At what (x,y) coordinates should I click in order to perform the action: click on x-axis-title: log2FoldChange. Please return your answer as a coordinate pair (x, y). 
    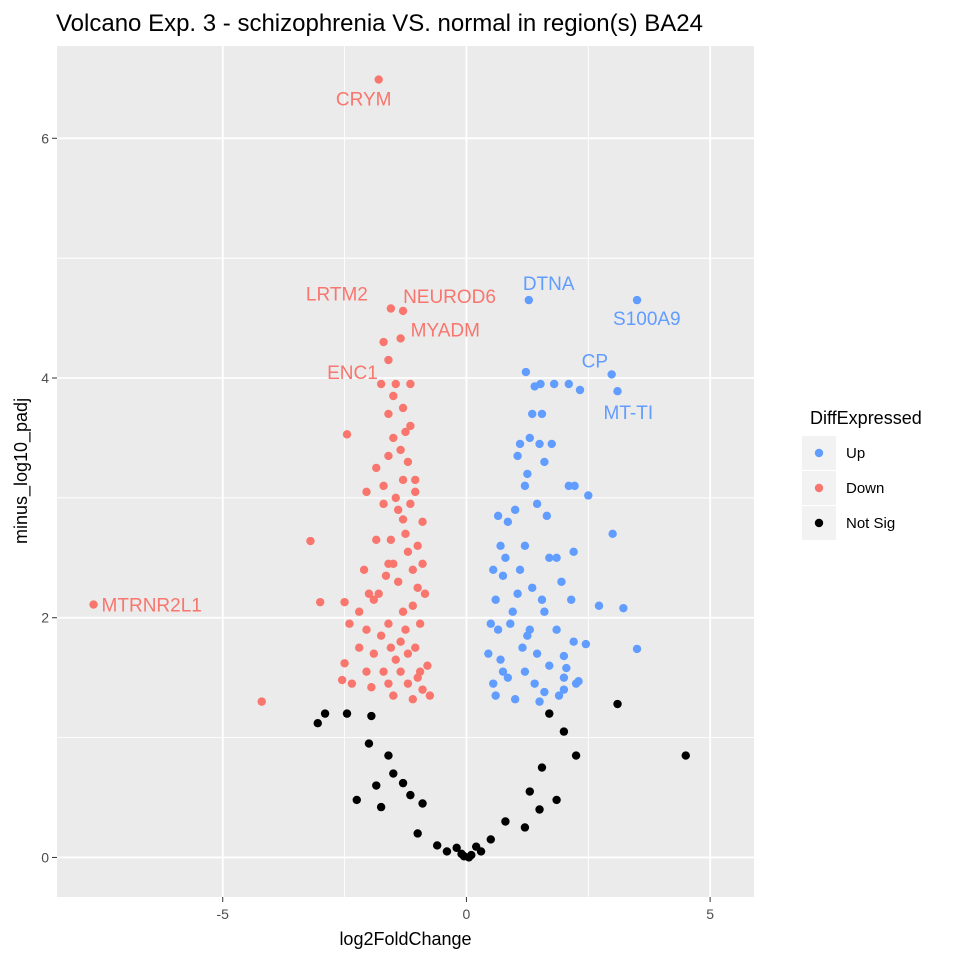
    Looking at the image, I should click on (405, 939).